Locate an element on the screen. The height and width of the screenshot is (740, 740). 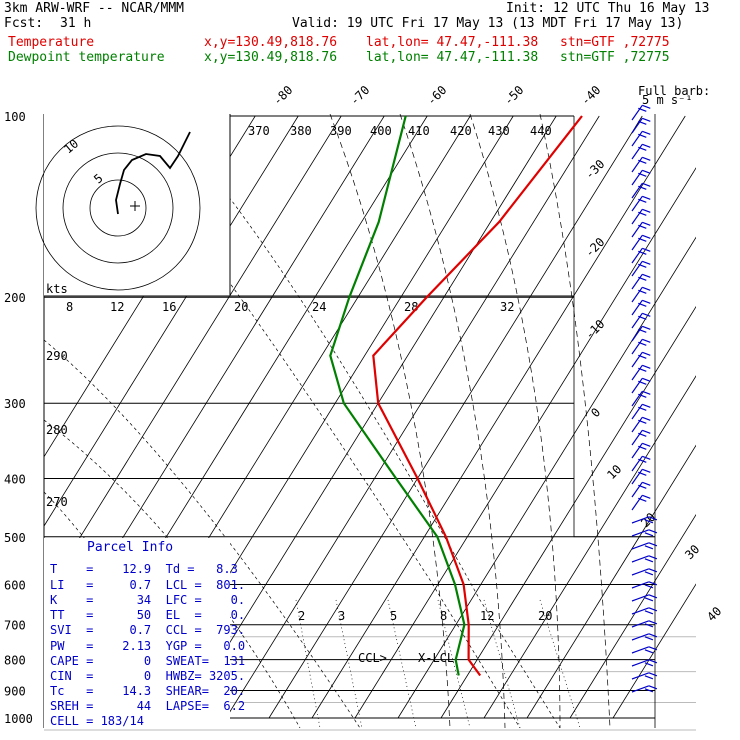
pressure-labels: 100 200 300 400 500 600 700 800 900 1000 is located at coordinates (18, 418).